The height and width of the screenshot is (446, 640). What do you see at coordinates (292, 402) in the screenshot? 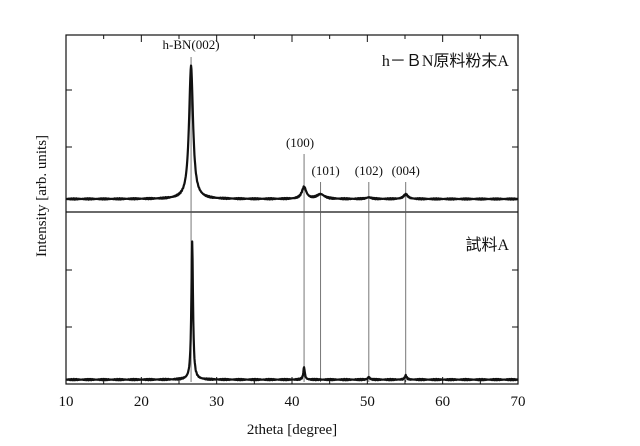
I see `x-tick-label: 40` at bounding box center [292, 402].